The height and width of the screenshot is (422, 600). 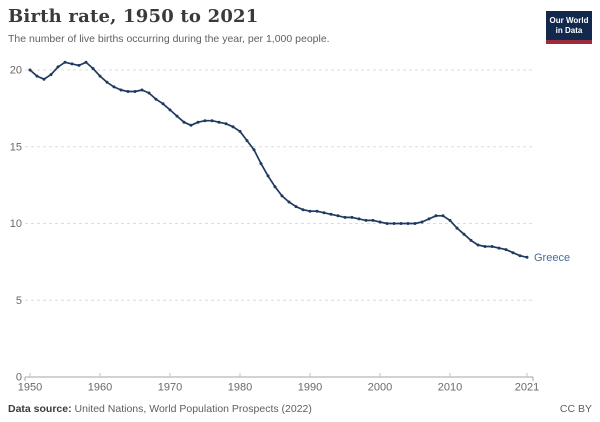 I want to click on svg-text: 2000, so click(x=380, y=388).